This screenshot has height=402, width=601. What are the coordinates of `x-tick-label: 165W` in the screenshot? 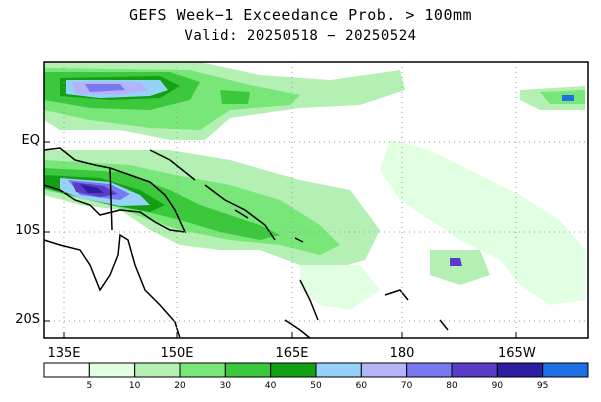 It's located at (517, 353).